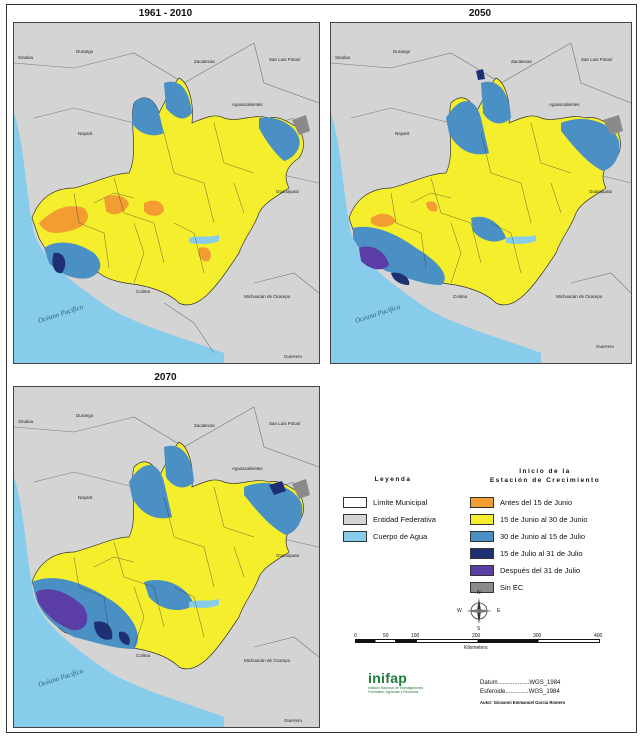 The width and height of the screenshot is (643, 737). Describe the element at coordinates (355, 636) in the screenshot. I see `scale-tick-0: 0` at that location.